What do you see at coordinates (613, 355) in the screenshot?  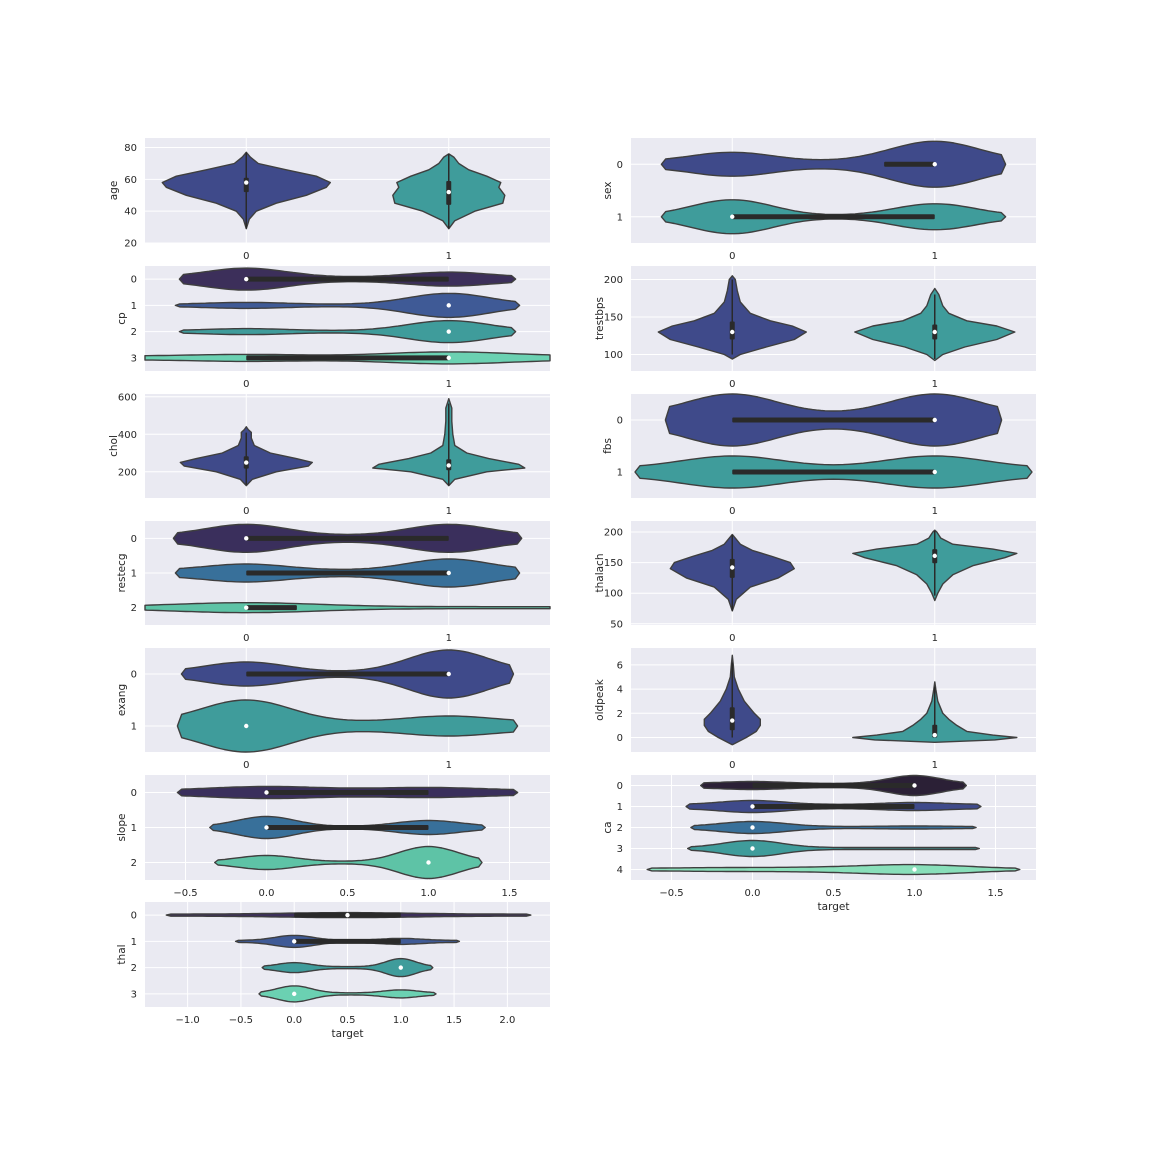 I see `panel-trestbps-ytick: 100` at bounding box center [613, 355].